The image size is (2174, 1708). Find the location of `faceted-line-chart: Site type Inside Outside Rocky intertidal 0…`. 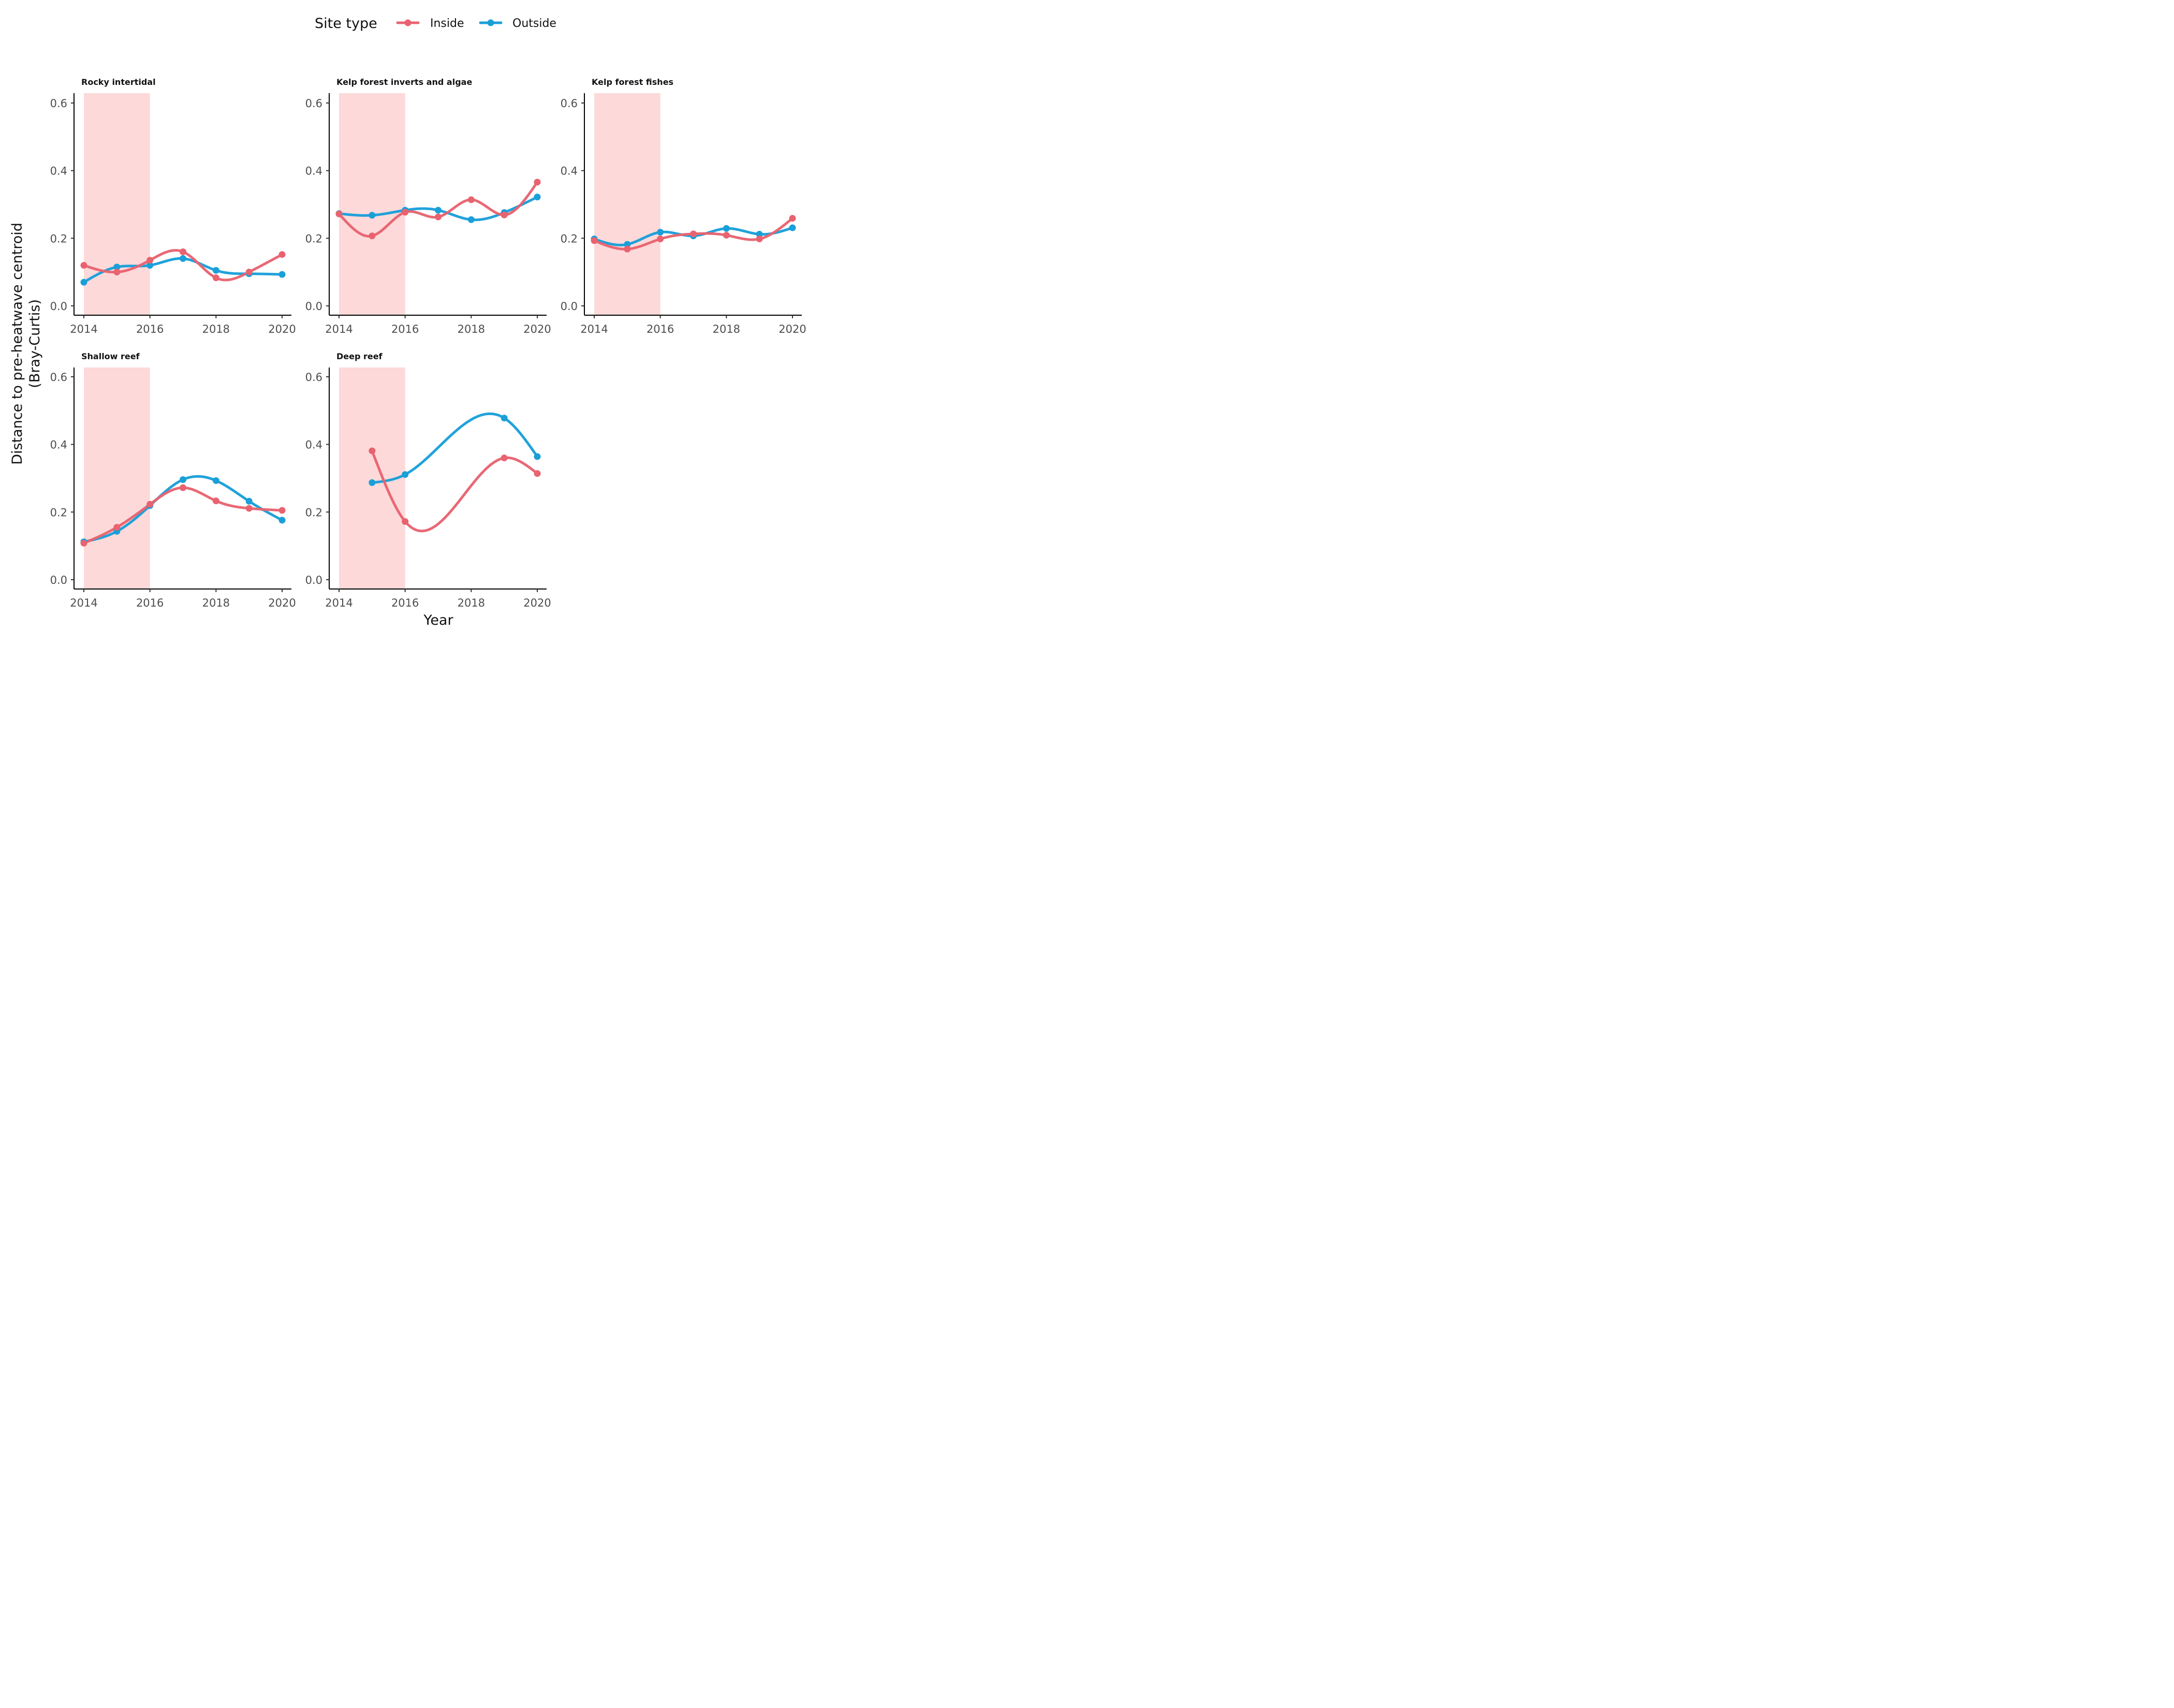

faceted-line-chart: Site type Inside Outside Rocky intertidal 0… is located at coordinates (405, 318).